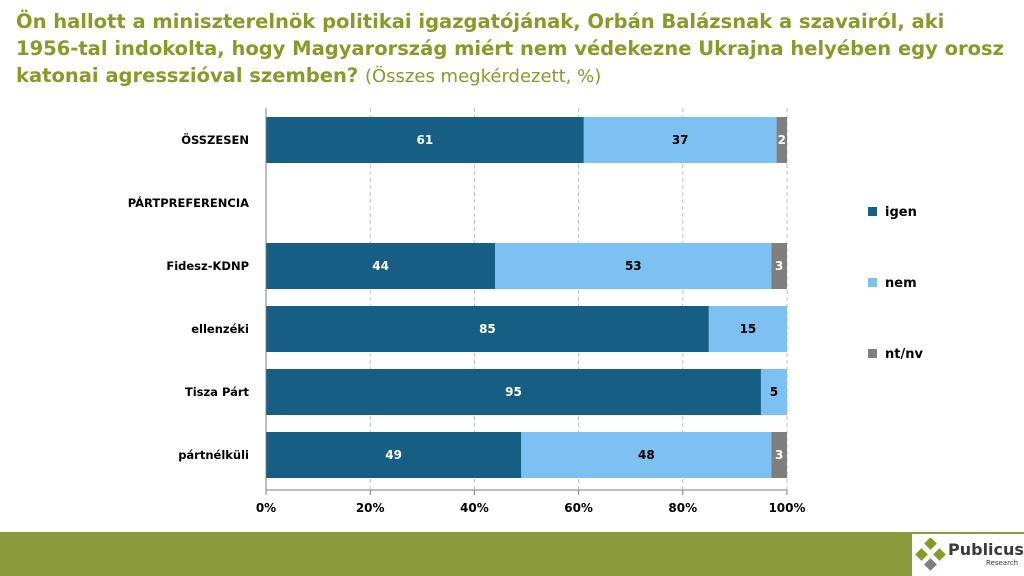  I want to click on data-label: 85, so click(487, 329).